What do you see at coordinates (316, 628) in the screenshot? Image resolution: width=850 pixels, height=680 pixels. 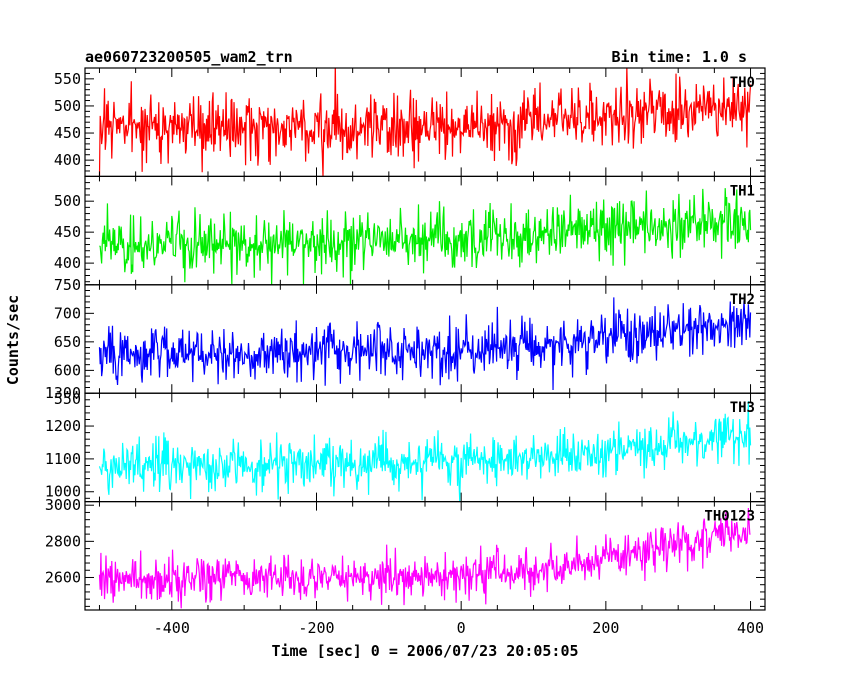 I see `x-tick-label: -200` at bounding box center [316, 628].